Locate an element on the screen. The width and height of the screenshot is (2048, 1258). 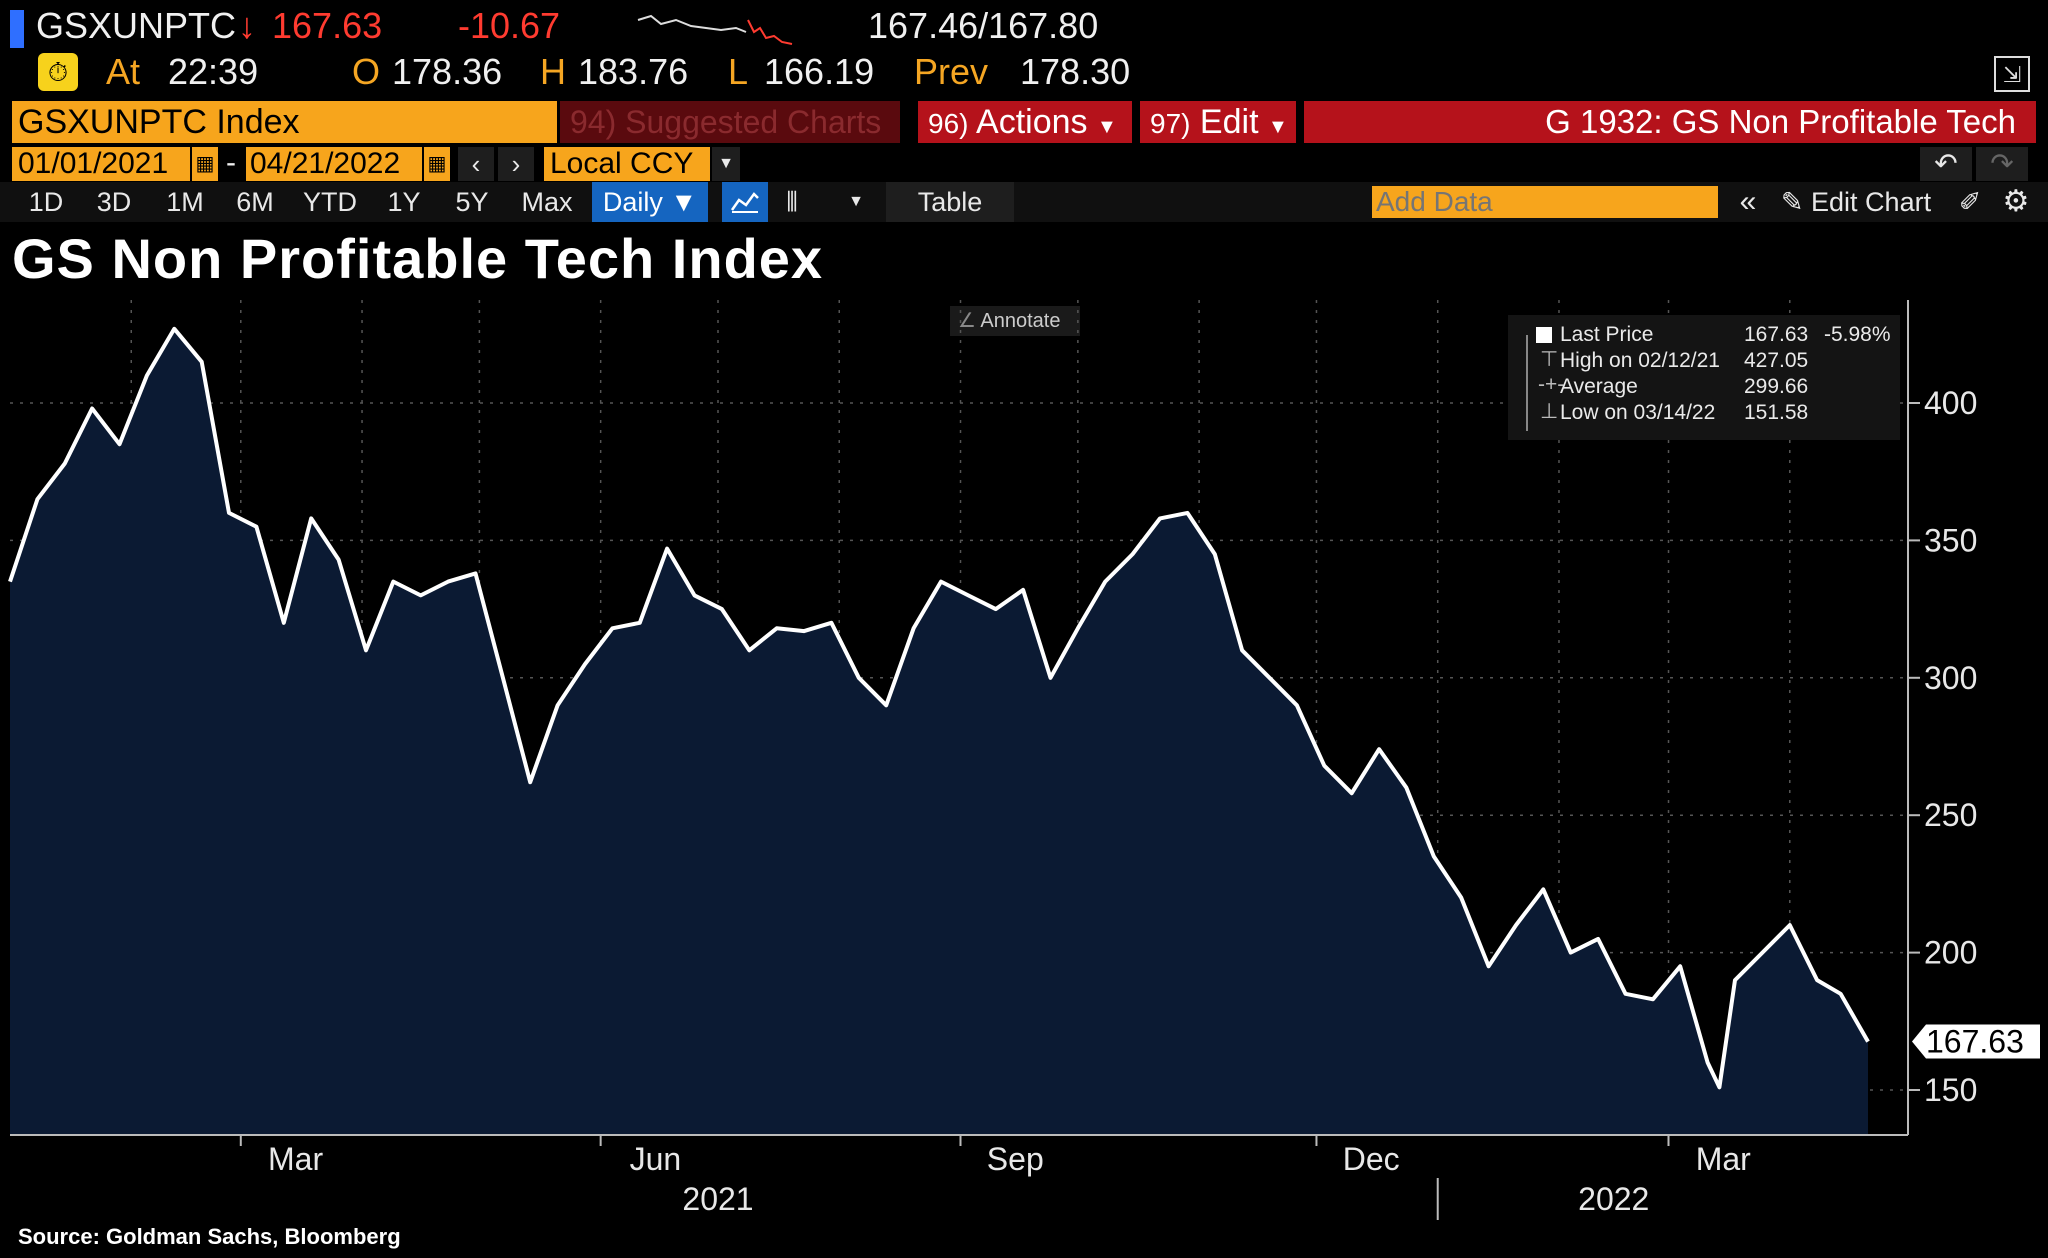
bid-ask: 167.46/167.80 is located at coordinates (983, 25).